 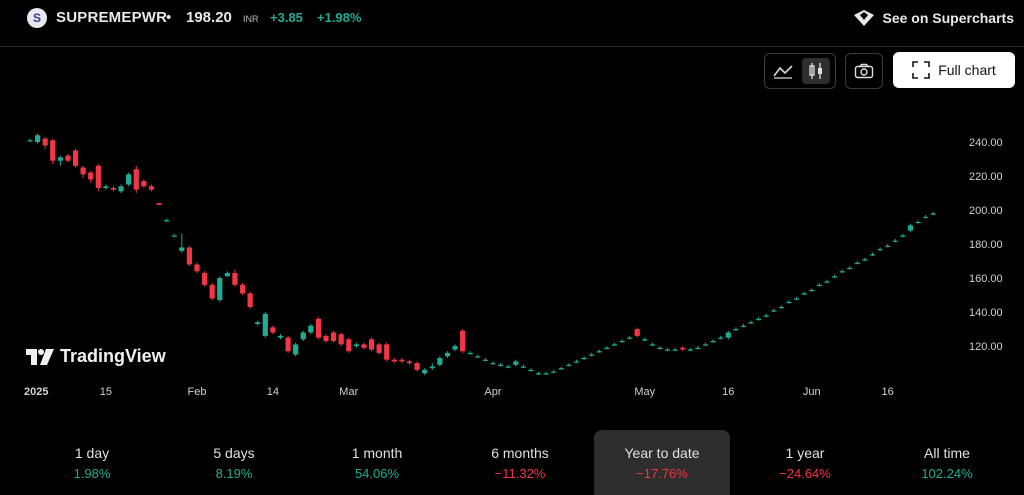 What do you see at coordinates (40, 356) in the screenshot?
I see `tradingview-logo-icon` at bounding box center [40, 356].